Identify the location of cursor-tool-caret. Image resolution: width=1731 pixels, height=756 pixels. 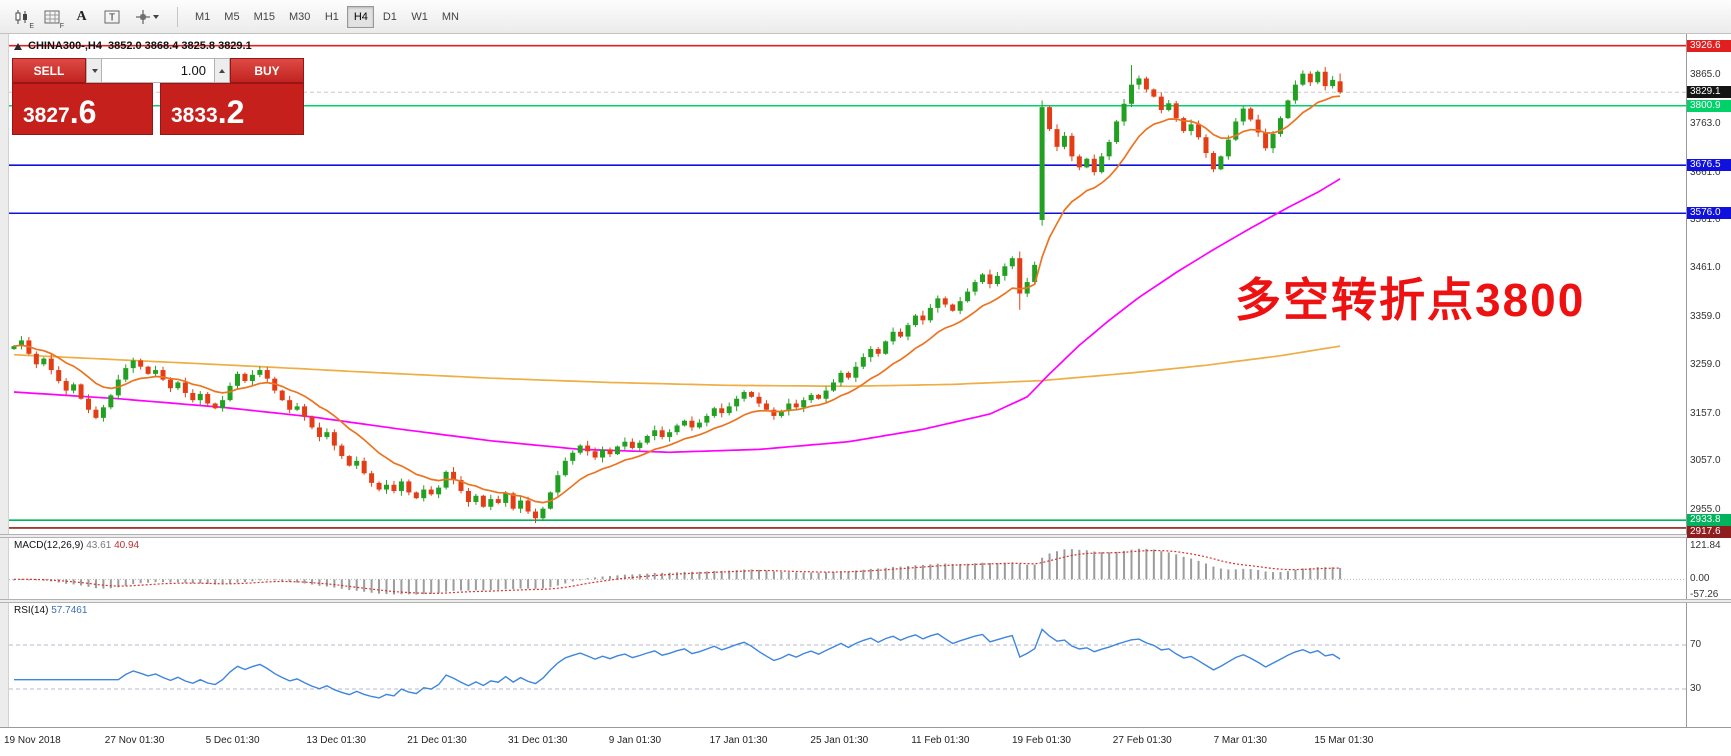
(156, 16).